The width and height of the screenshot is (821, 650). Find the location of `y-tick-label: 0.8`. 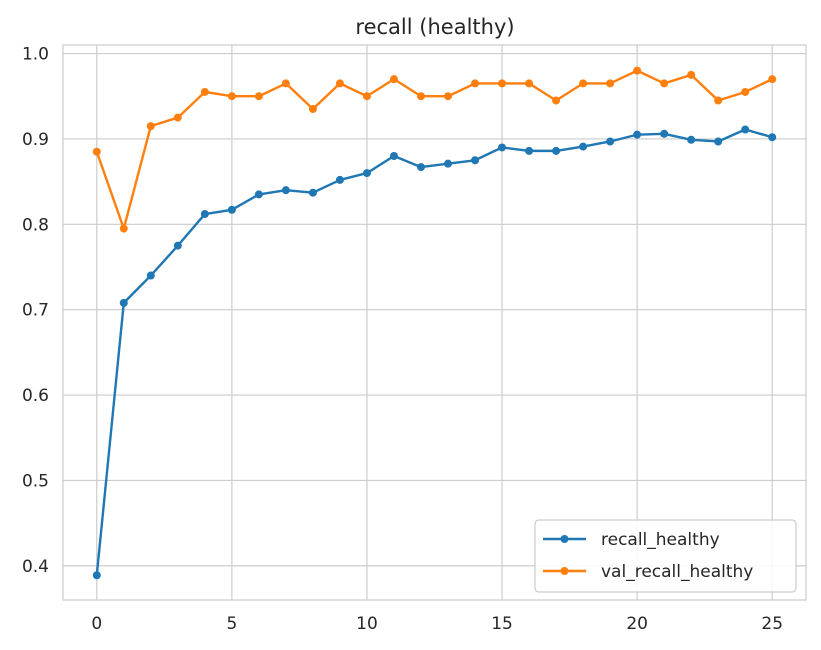

y-tick-label: 0.8 is located at coordinates (35, 225).